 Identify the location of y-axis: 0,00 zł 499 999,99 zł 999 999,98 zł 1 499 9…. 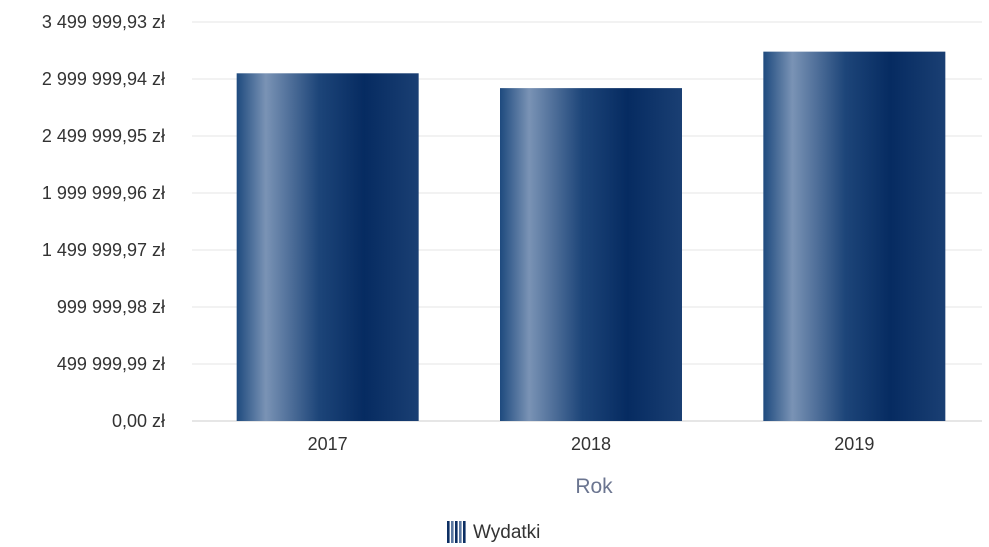
(103, 221).